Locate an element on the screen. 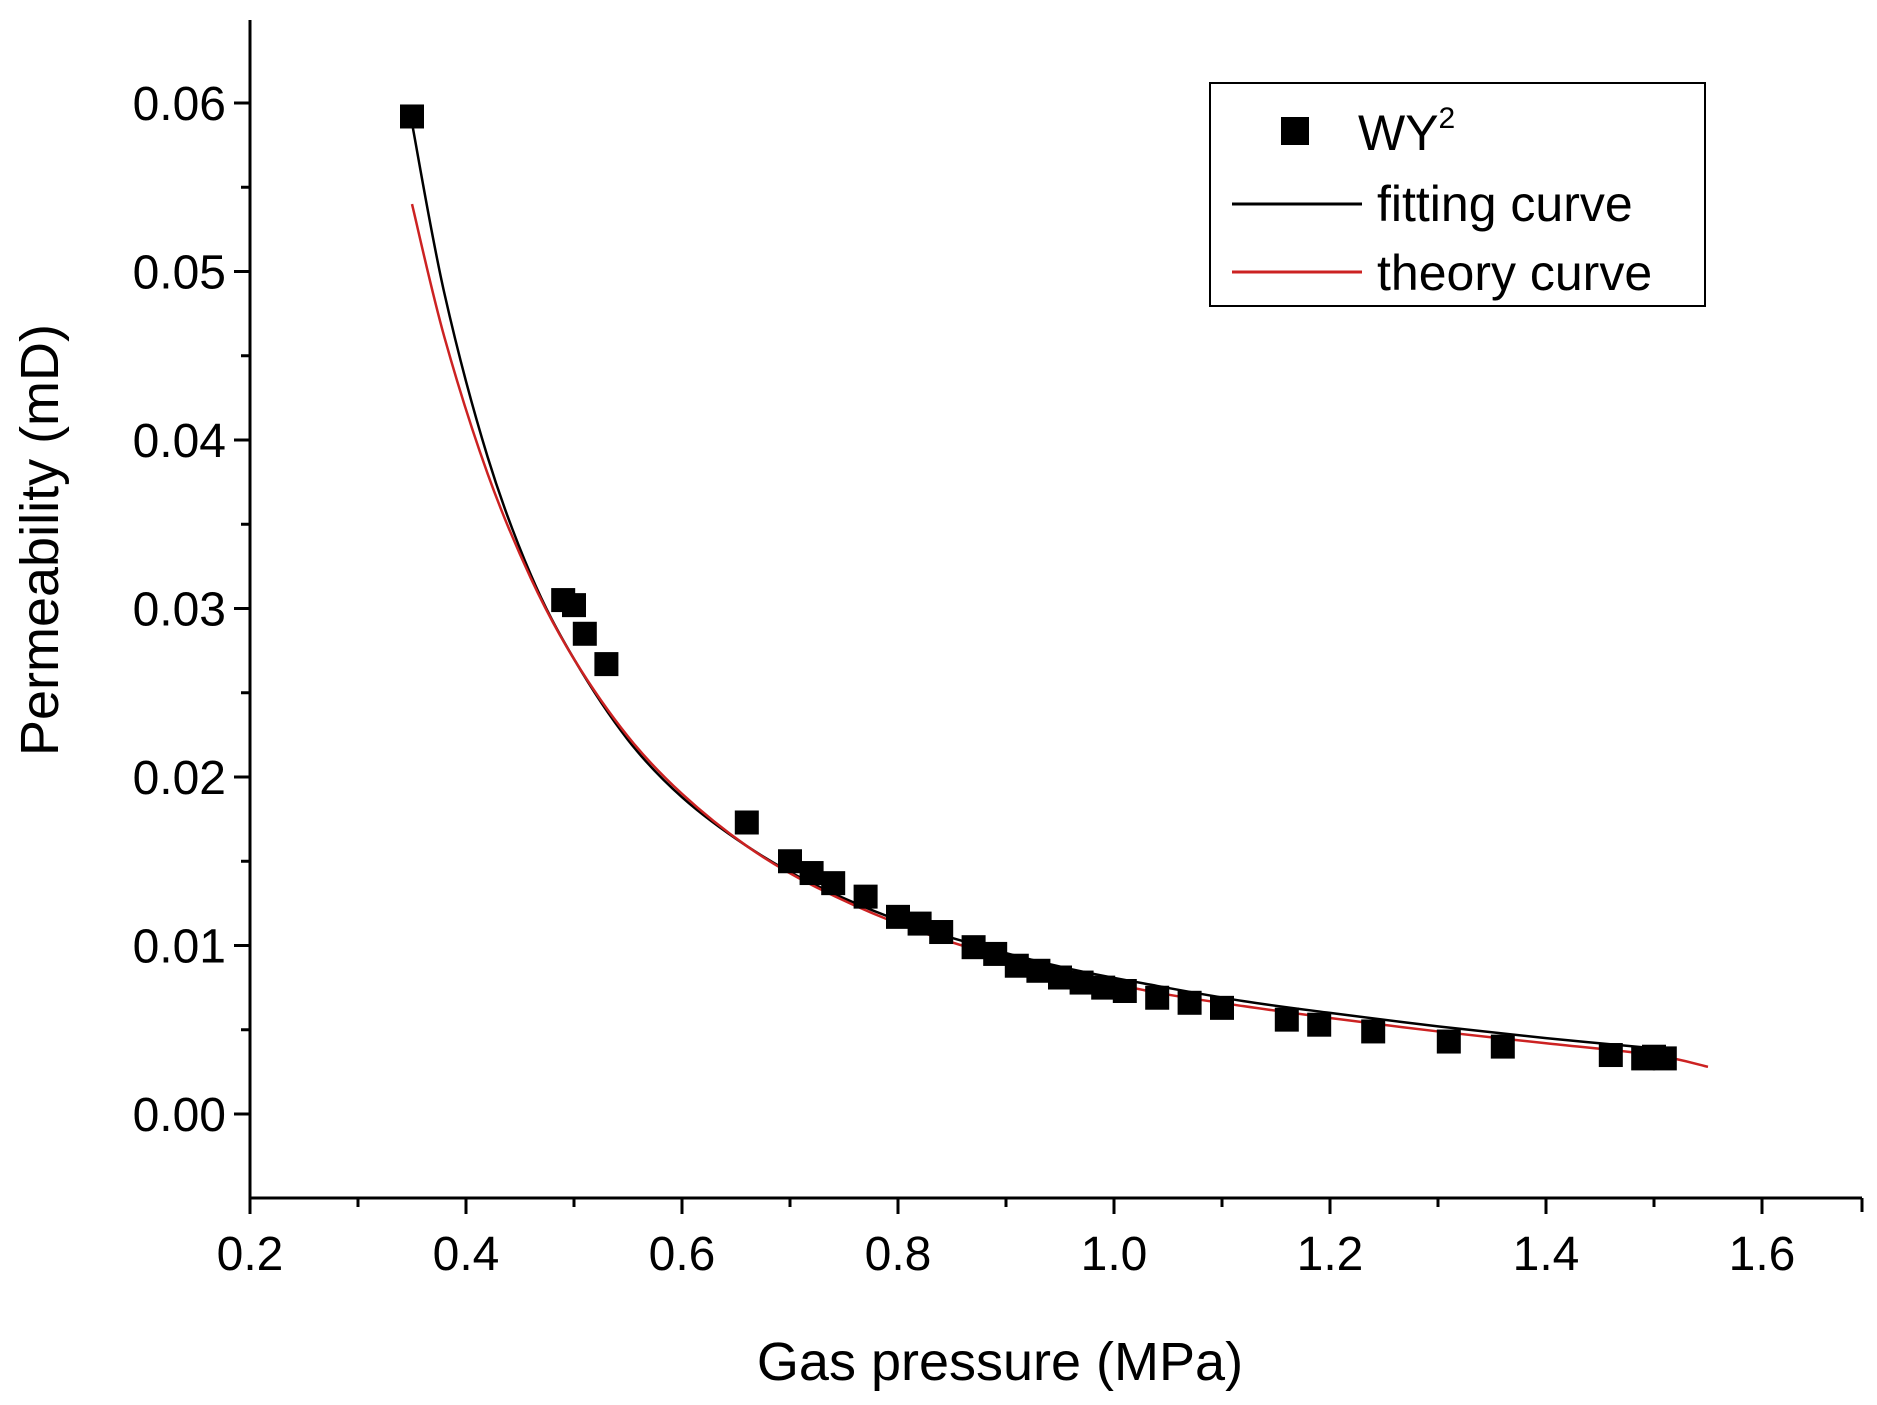  legend-marker-wy2 is located at coordinates (1295, 131).